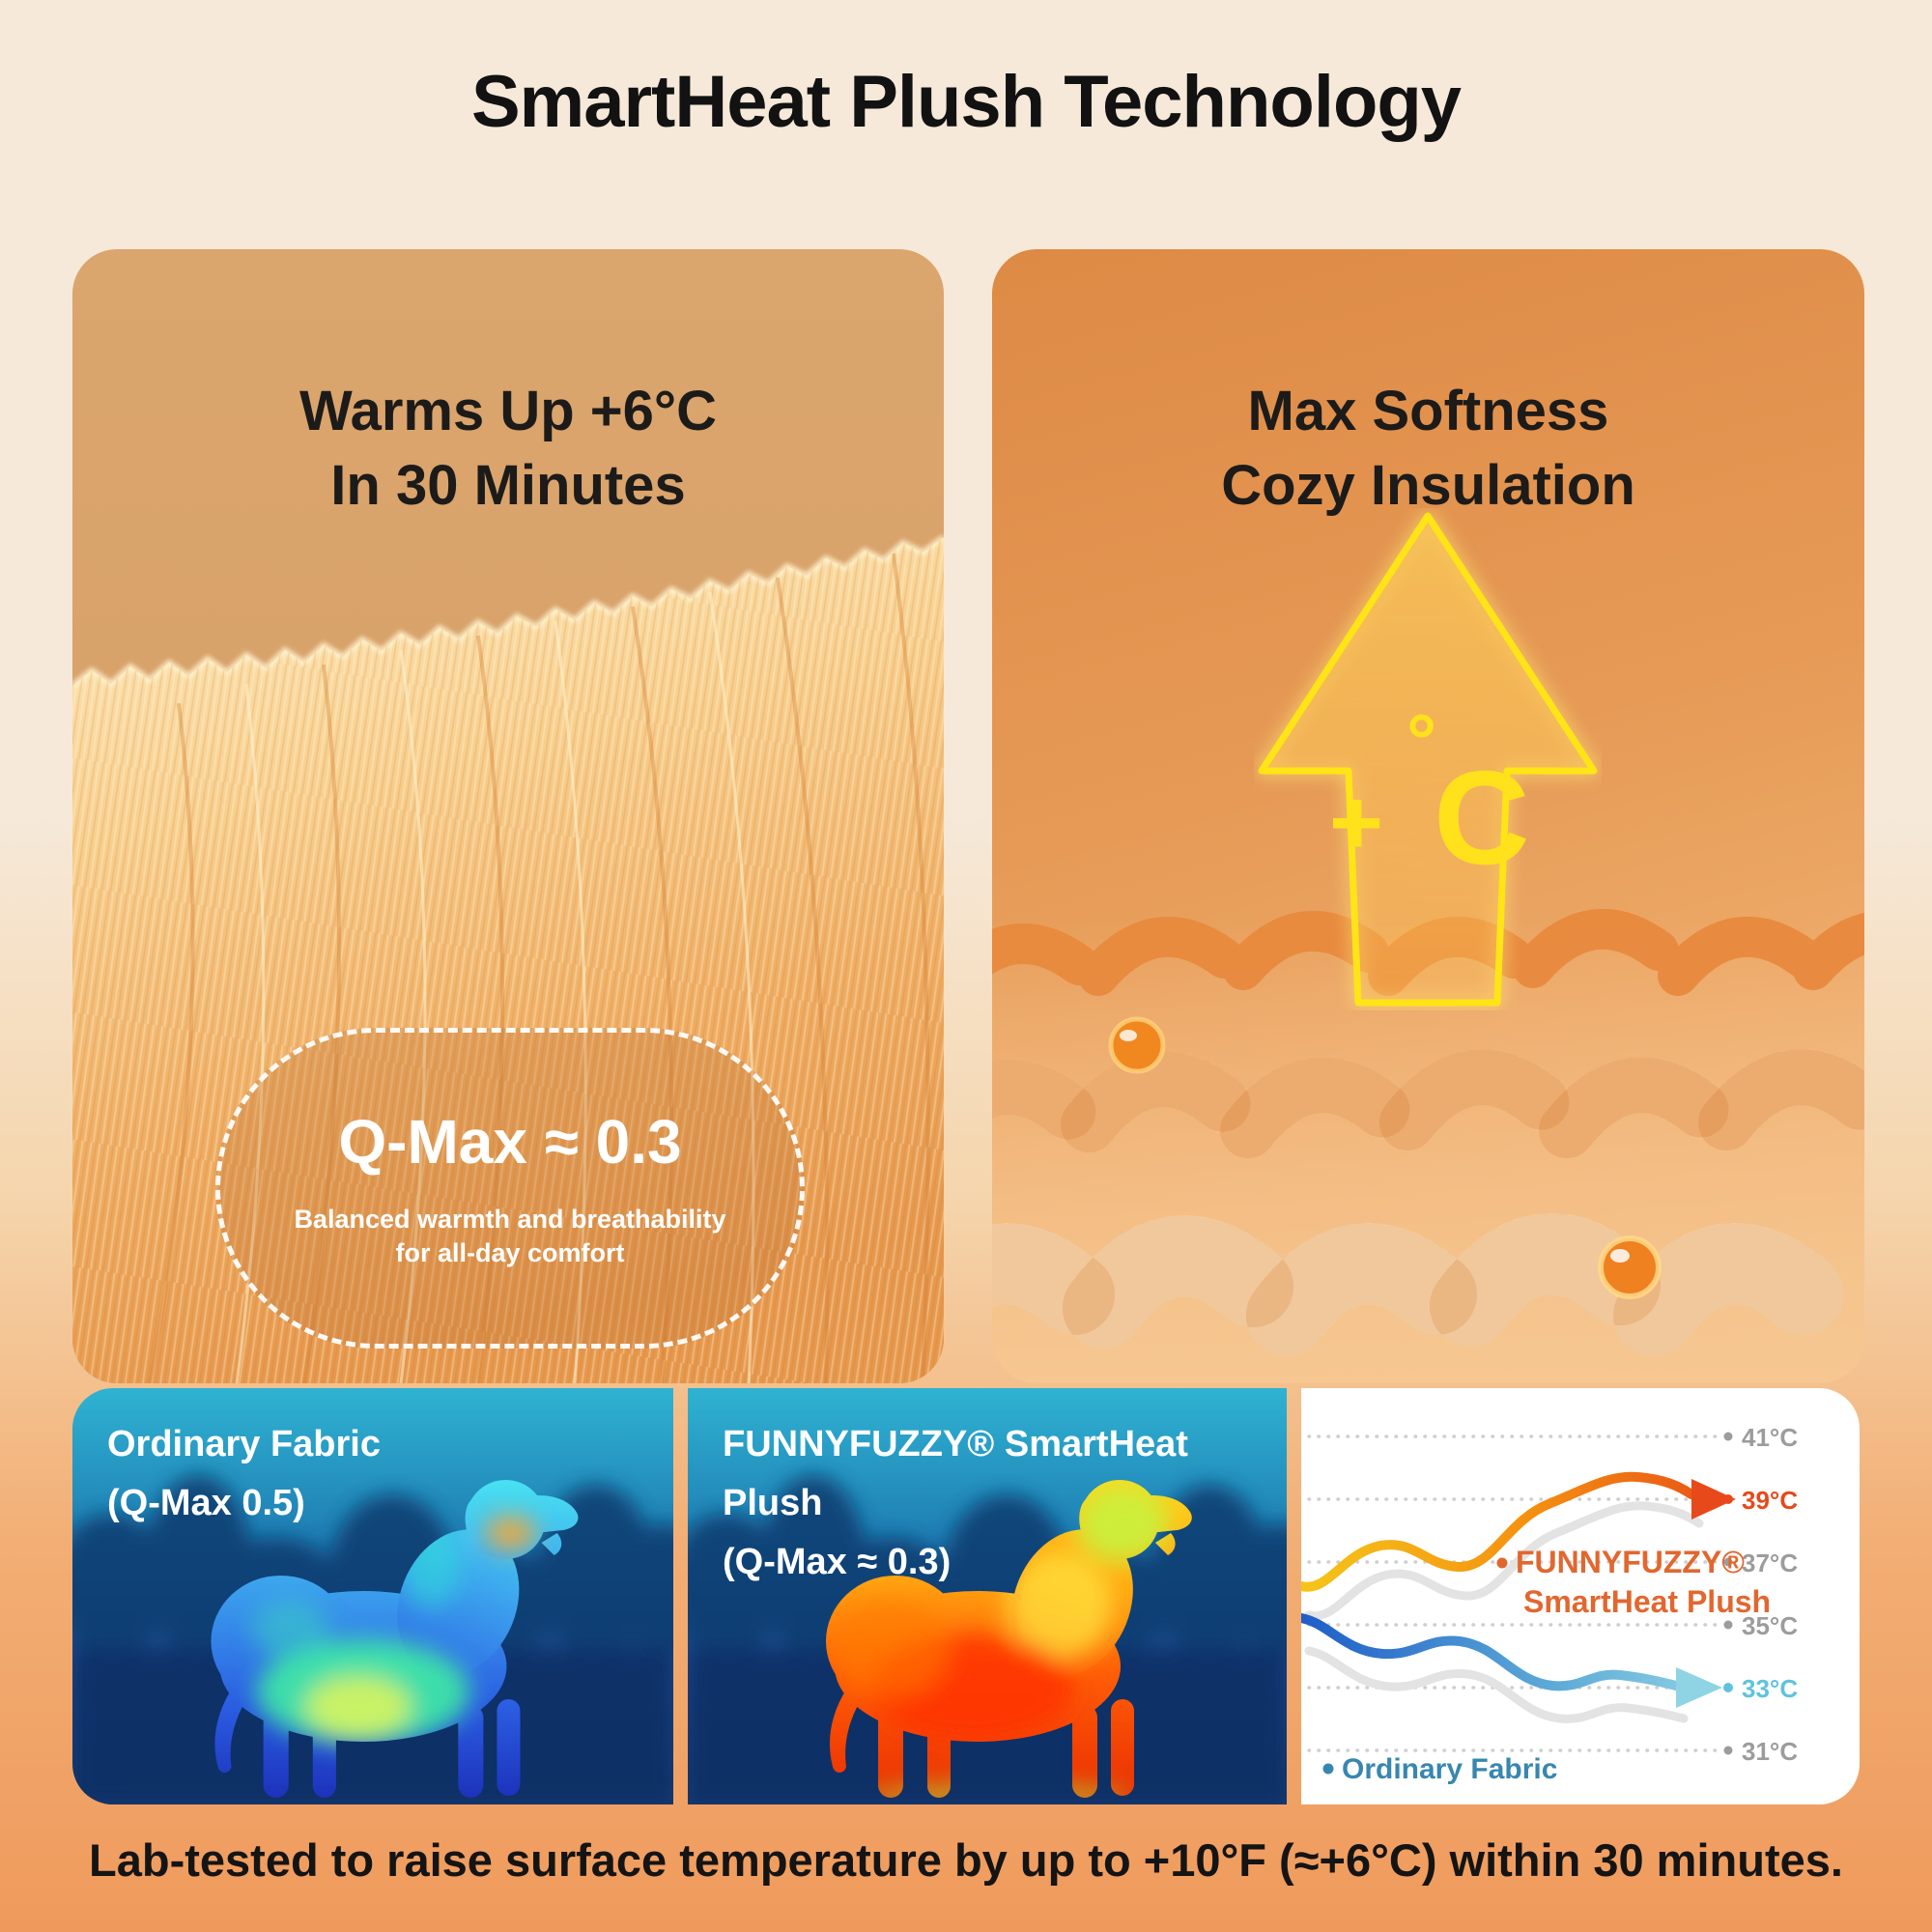 This screenshot has width=1932, height=1932. What do you see at coordinates (1630, 1562) in the screenshot?
I see `legend-smartheat-line1: FUNNYFUZZY®` at bounding box center [1630, 1562].